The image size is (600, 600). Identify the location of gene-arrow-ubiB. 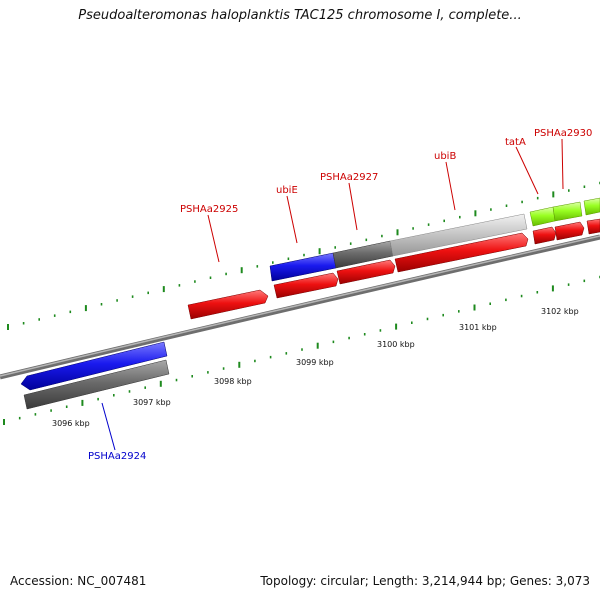
(458, 235).